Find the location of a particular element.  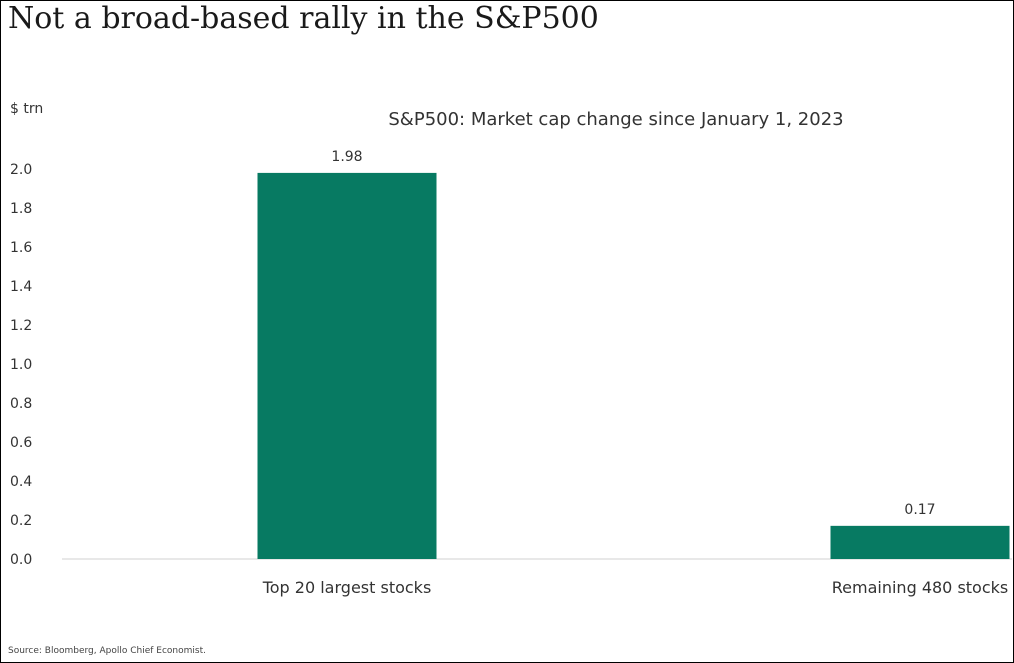

y-tick-label: 1.0 is located at coordinates (21, 365).